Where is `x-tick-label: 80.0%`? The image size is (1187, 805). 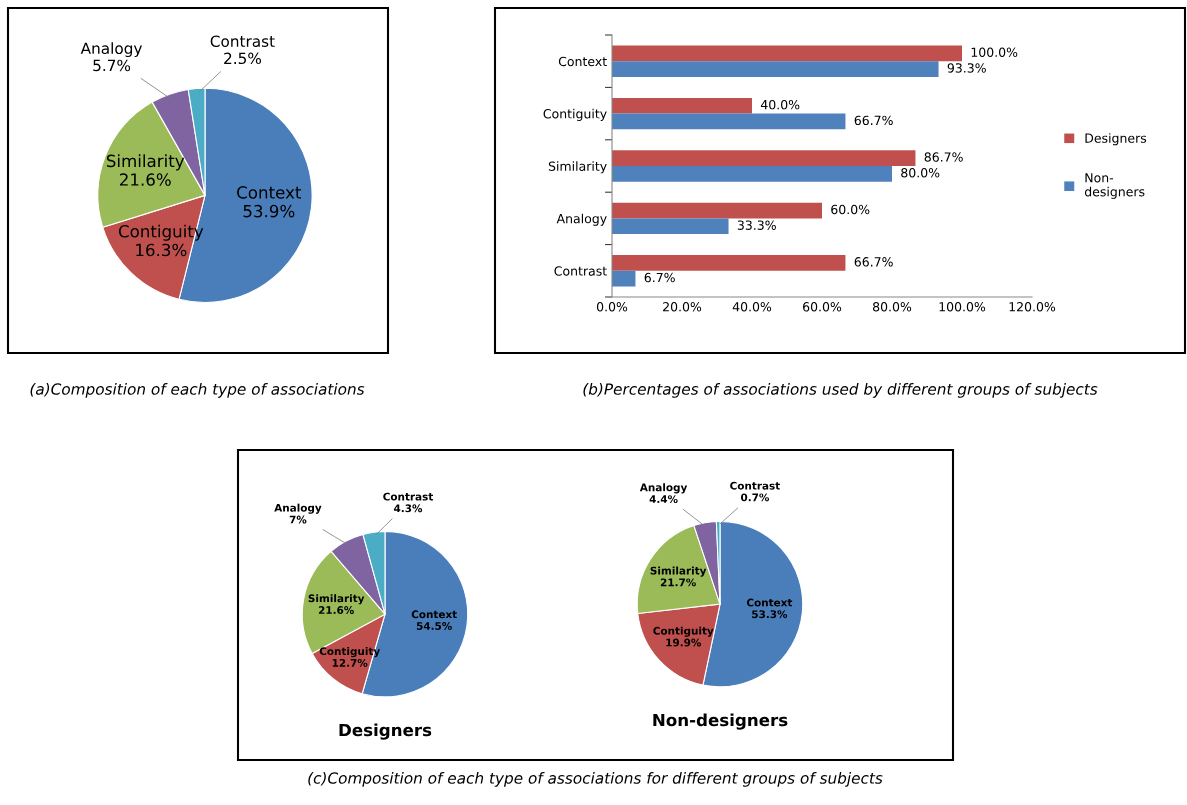 x-tick-label: 80.0% is located at coordinates (892, 307).